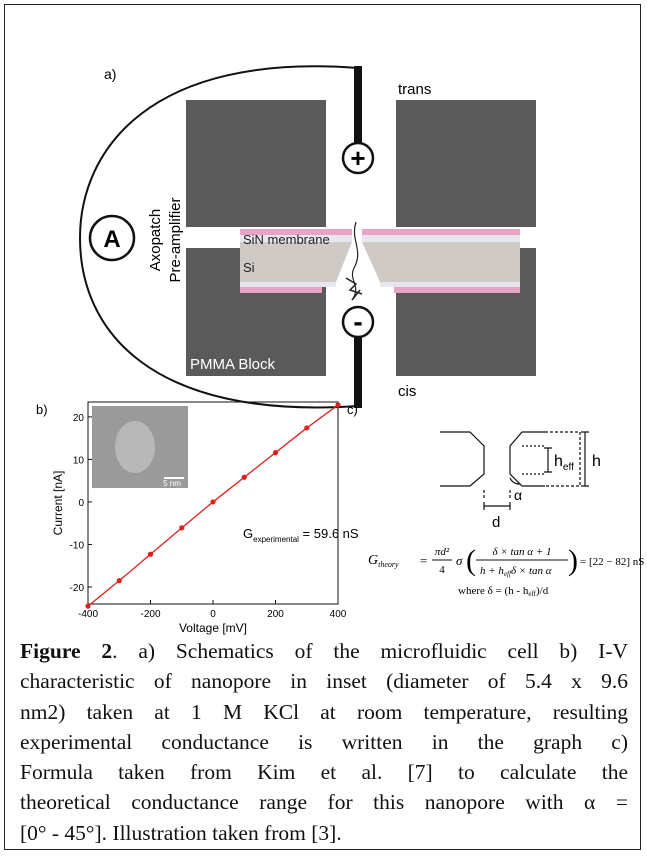 Image resolution: width=647 pixels, height=856 pixels. What do you see at coordinates (77, 545) in the screenshot?
I see `y-tick-label: -10` at bounding box center [77, 545].